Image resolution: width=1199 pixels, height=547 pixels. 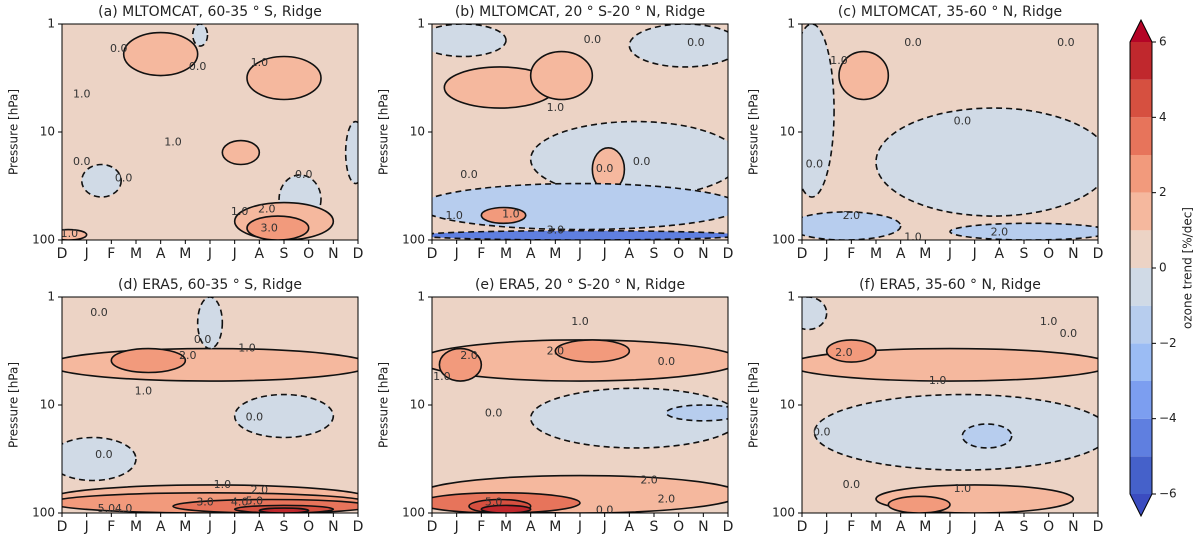 I want to click on contour-label: 3.0, so click(x=556, y=230).